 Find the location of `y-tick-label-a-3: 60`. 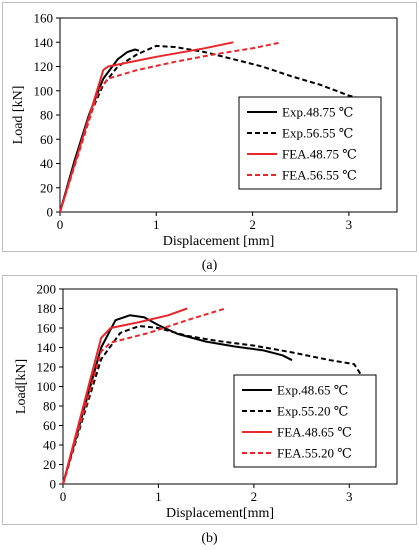

y-tick-label-a-3: 60 is located at coordinates (46, 139).